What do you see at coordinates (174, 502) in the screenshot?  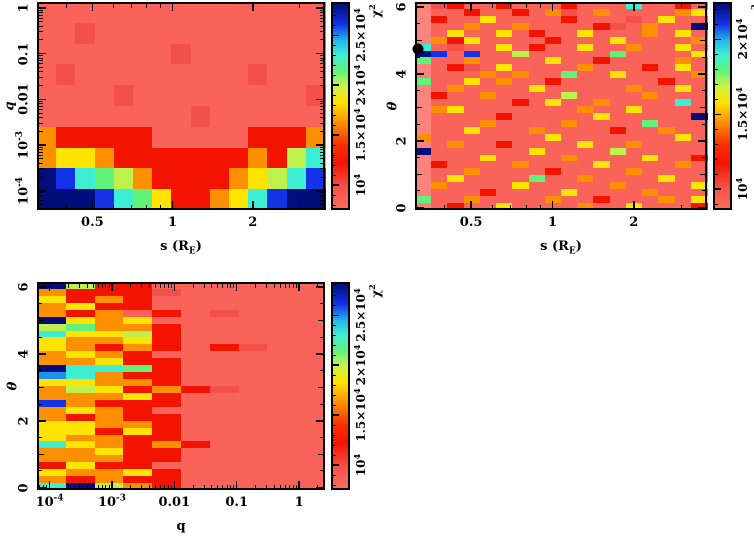 I see `x-axis-tick-label: 0.01` at bounding box center [174, 502].